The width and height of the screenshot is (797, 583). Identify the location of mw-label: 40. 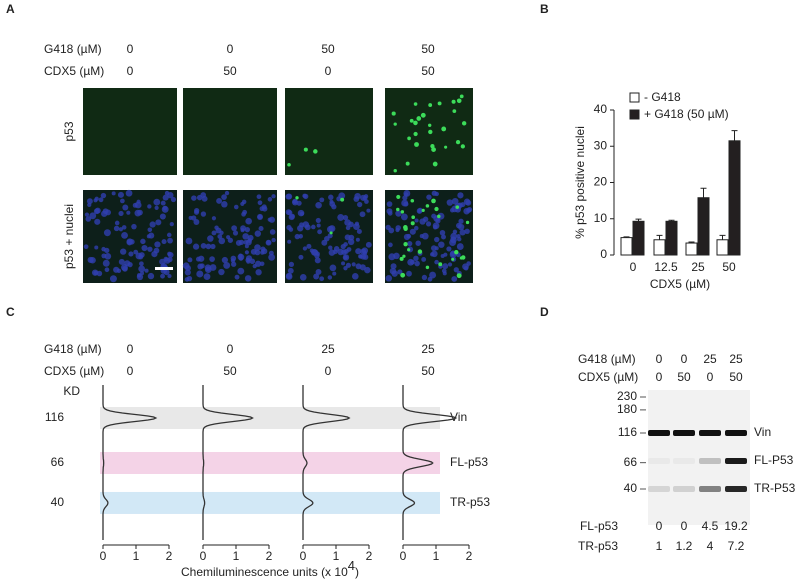
(631, 488).